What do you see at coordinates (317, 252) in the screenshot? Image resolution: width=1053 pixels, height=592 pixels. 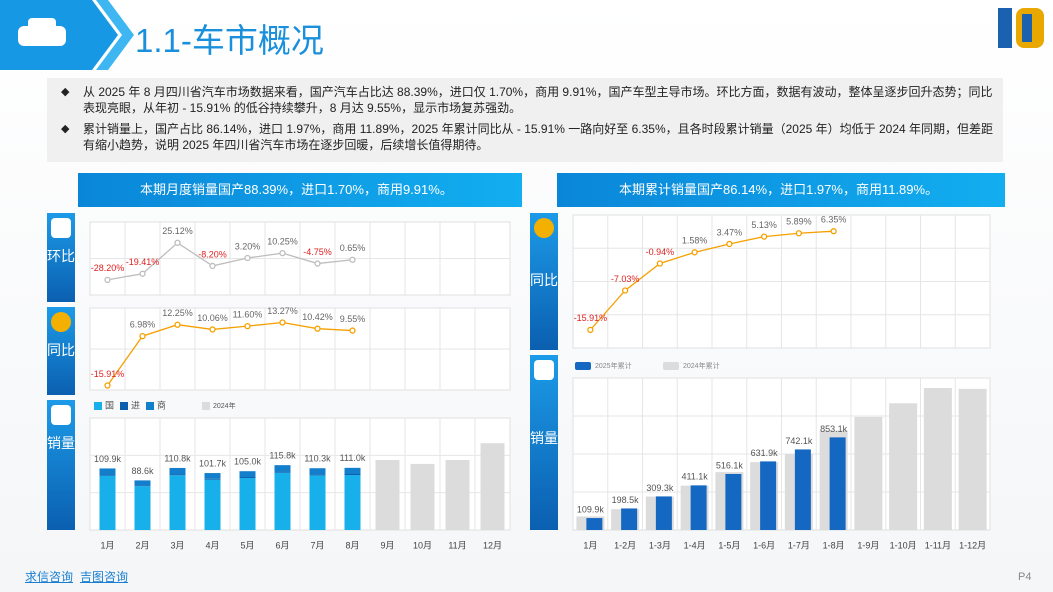 I see `data-label: -4.75%` at bounding box center [317, 252].